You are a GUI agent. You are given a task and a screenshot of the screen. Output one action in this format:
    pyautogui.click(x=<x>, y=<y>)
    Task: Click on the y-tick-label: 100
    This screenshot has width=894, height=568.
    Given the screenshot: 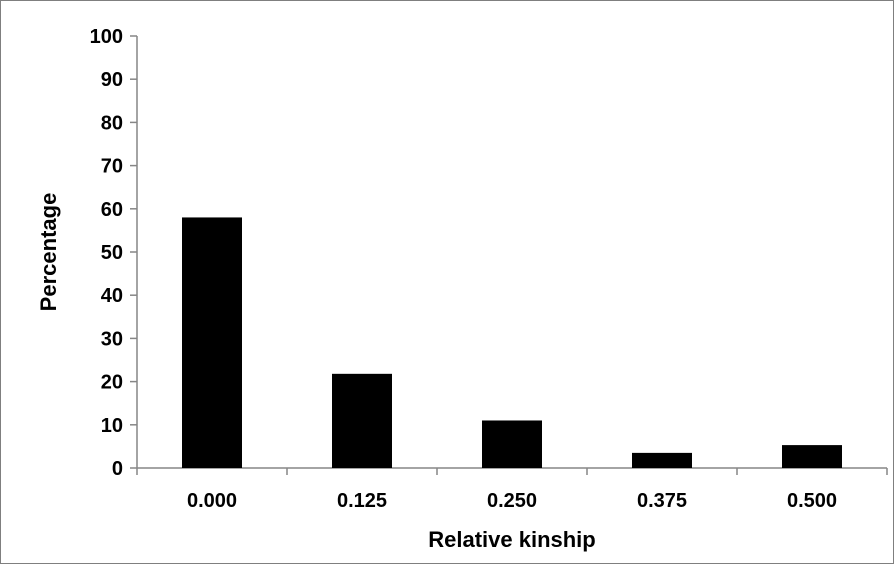 What is the action you would take?
    pyautogui.click(x=106, y=37)
    